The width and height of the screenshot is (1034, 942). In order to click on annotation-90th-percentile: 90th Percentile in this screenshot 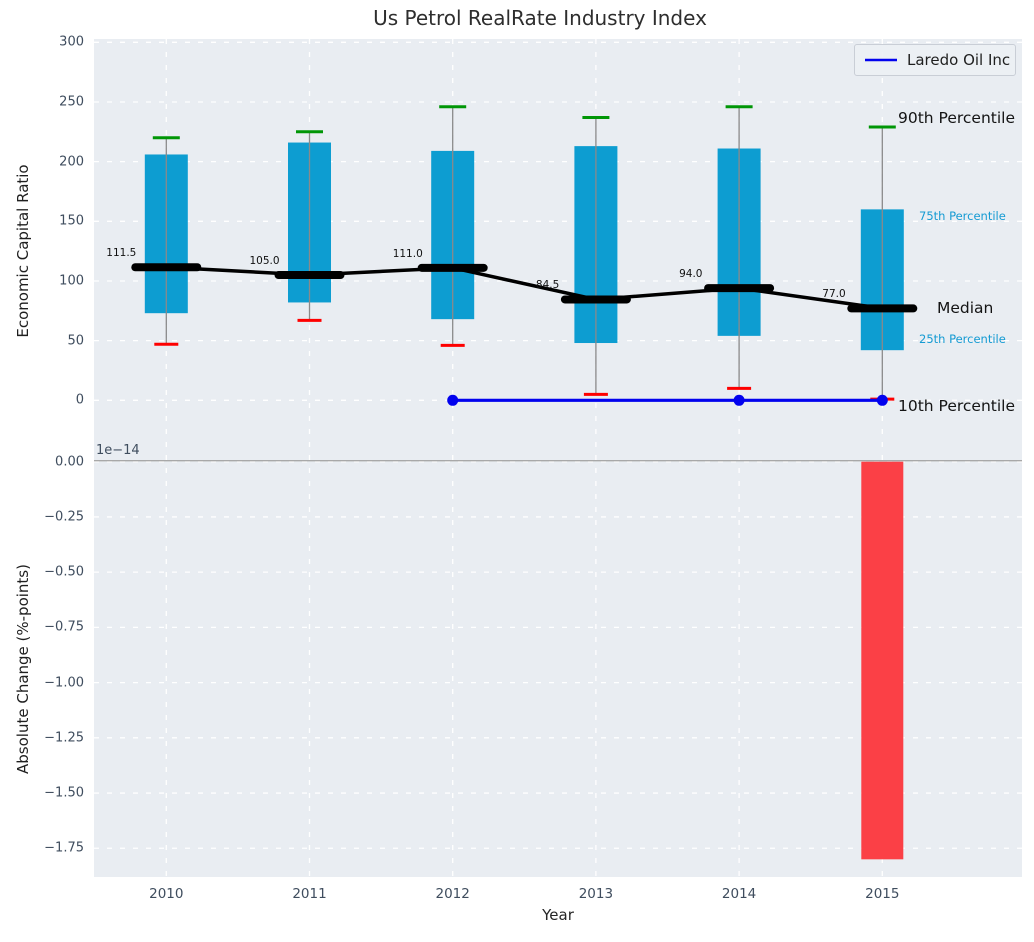, I will do `click(957, 118)`.